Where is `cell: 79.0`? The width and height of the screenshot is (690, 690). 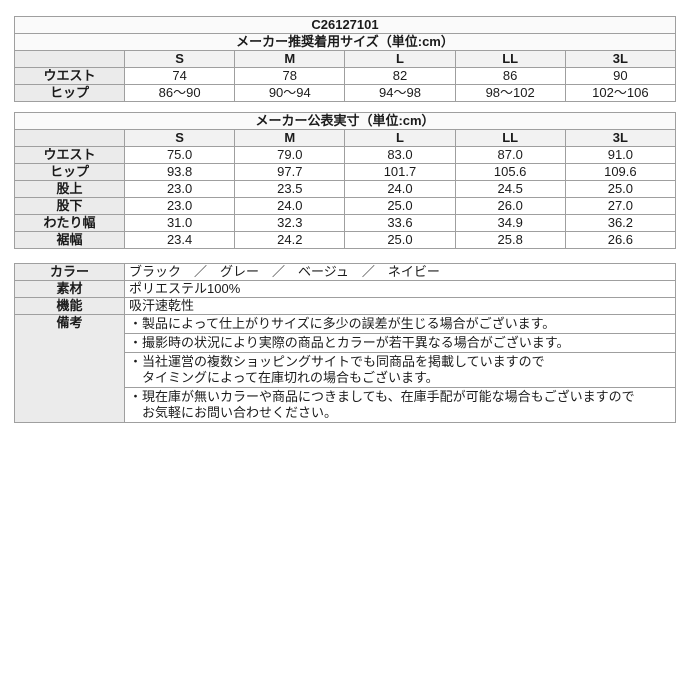
cell: 79.0 is located at coordinates (290, 155).